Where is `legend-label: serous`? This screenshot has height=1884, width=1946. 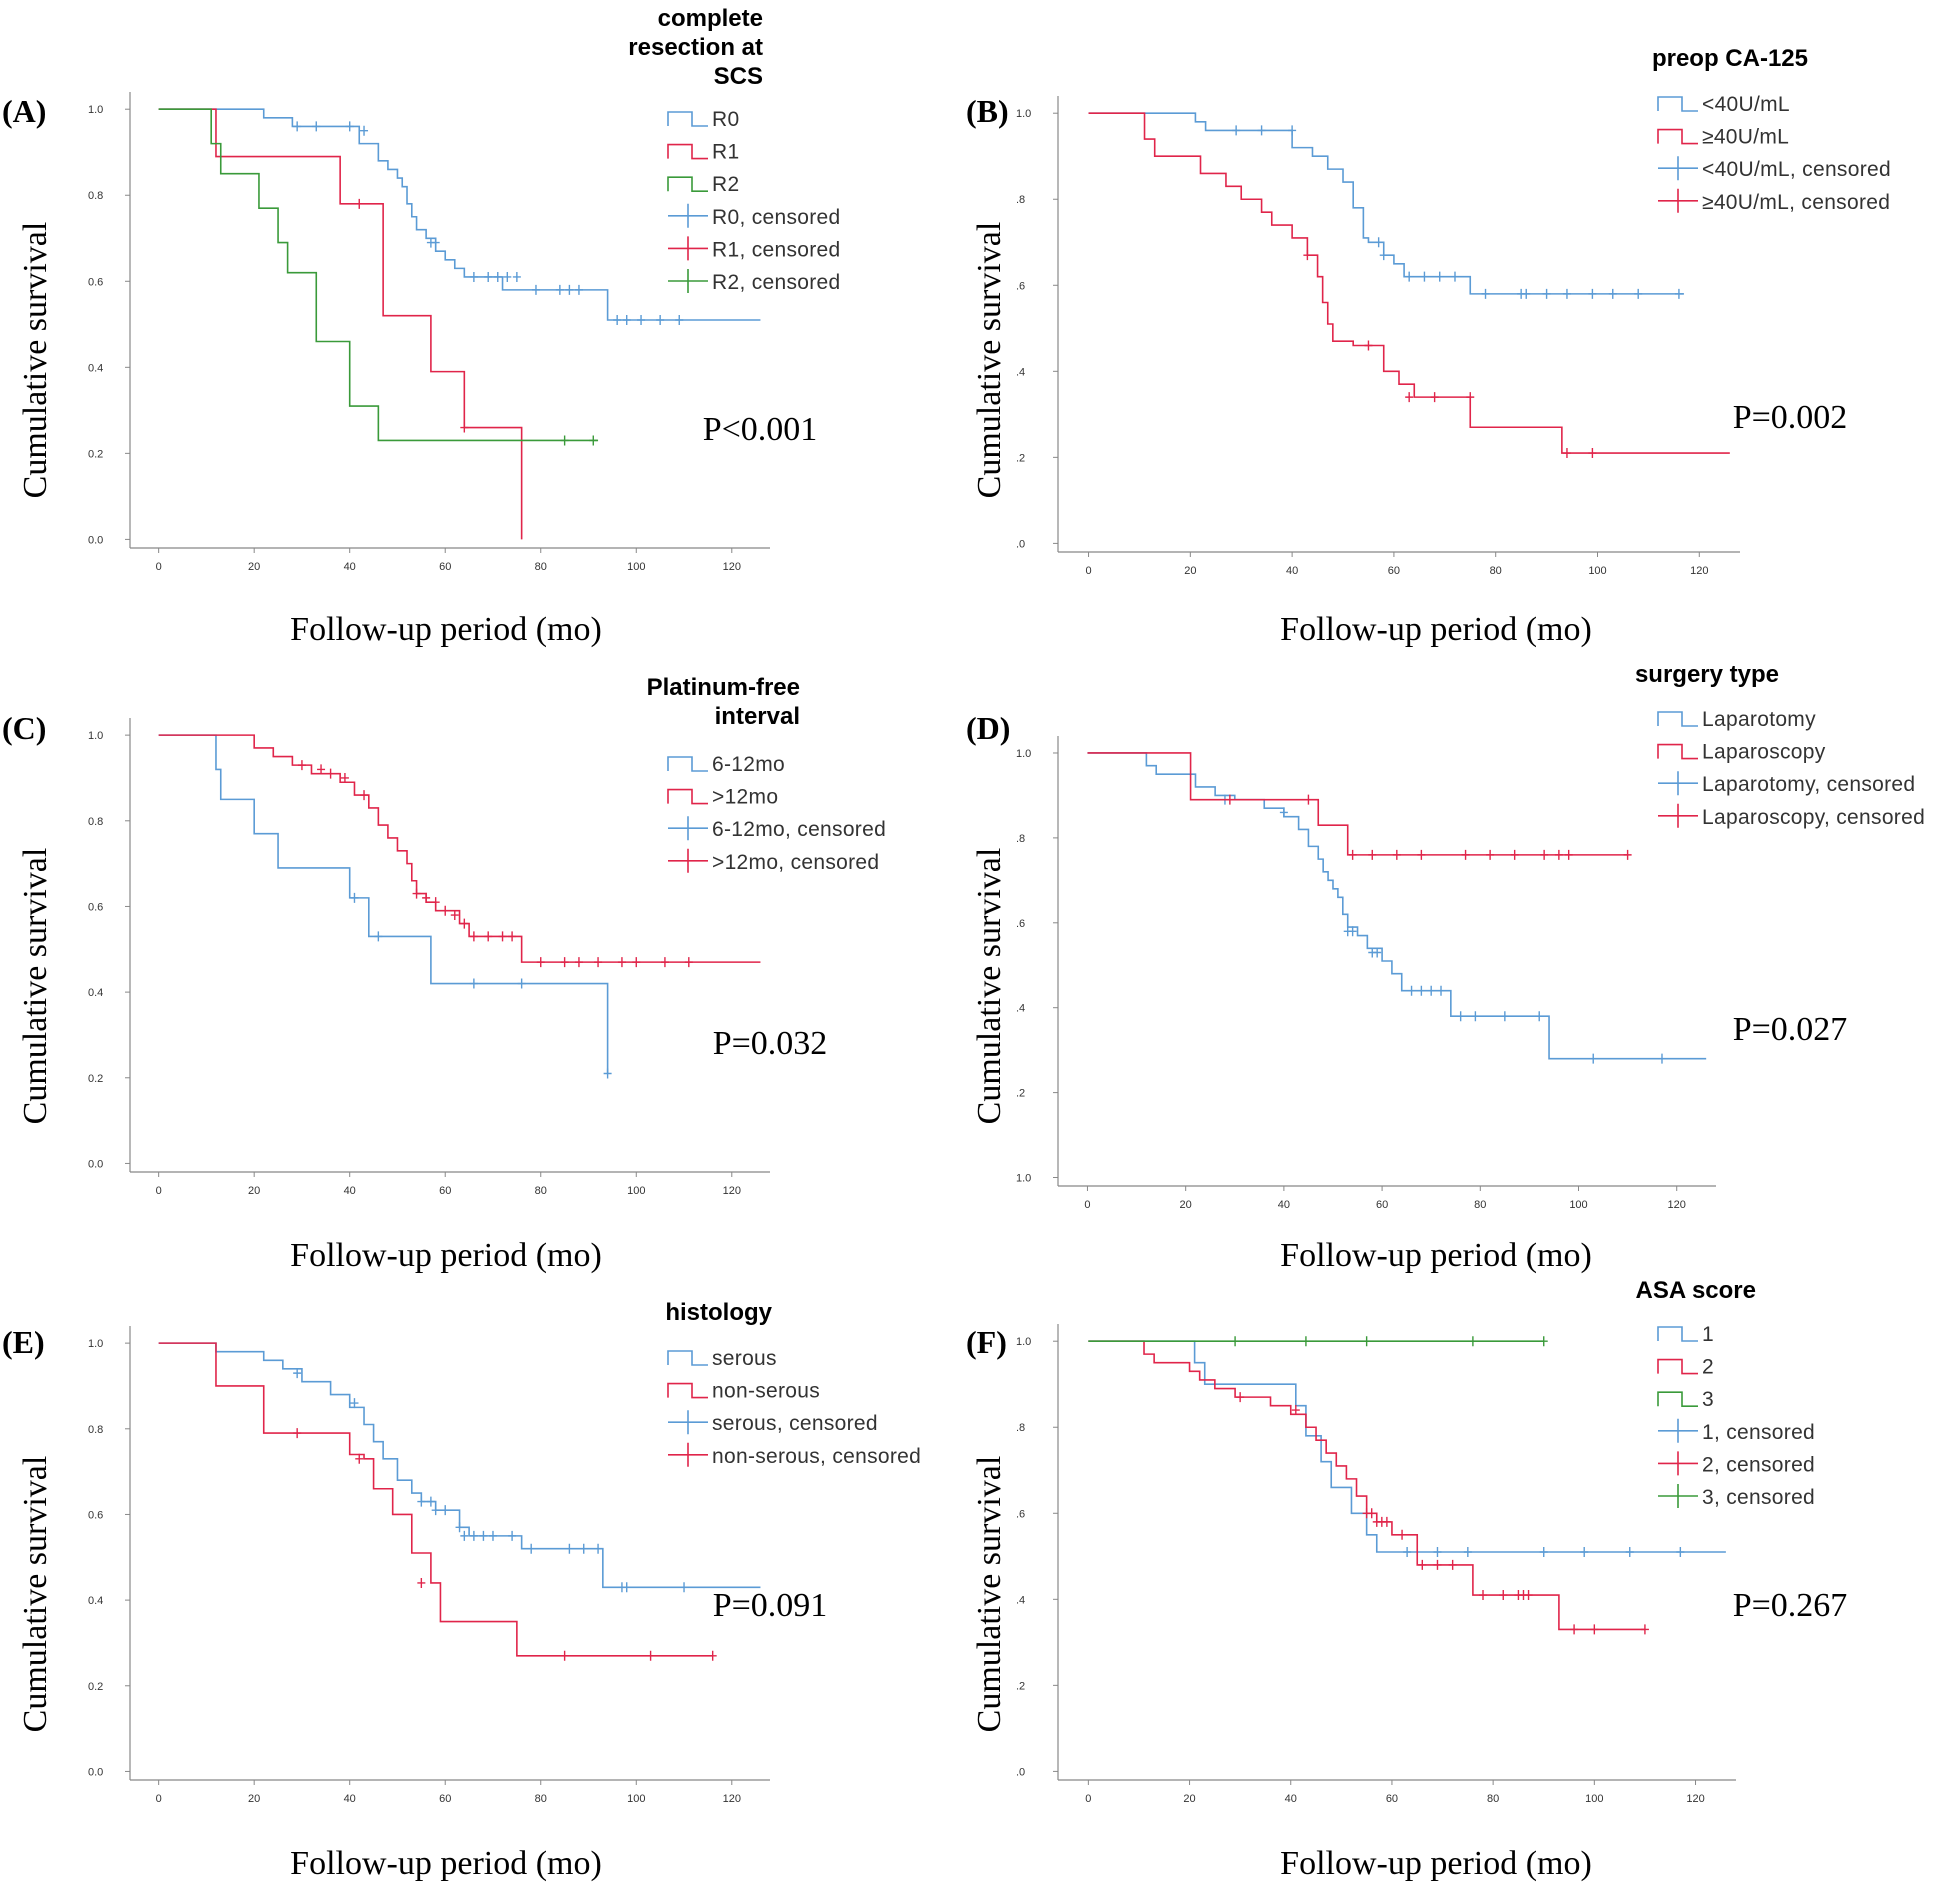 legend-label: serous is located at coordinates (744, 1358).